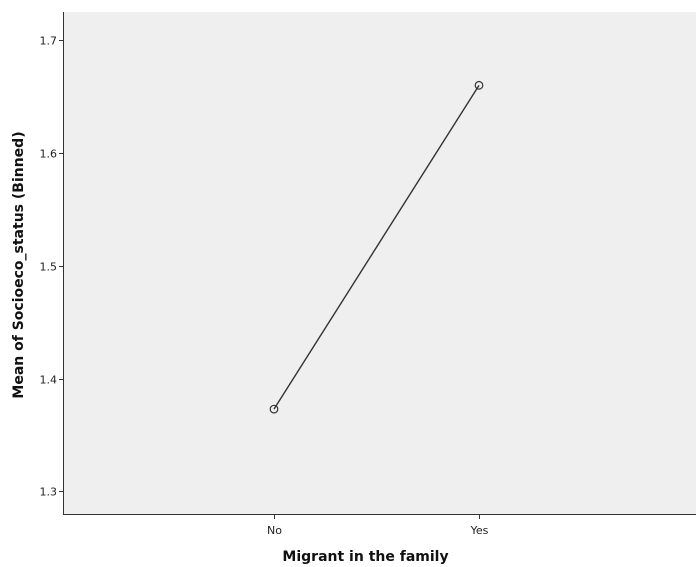 Image resolution: width=696 pixels, height=567 pixels. Describe the element at coordinates (49, 154) in the screenshot. I see `y-tick-label: 1.6` at that location.